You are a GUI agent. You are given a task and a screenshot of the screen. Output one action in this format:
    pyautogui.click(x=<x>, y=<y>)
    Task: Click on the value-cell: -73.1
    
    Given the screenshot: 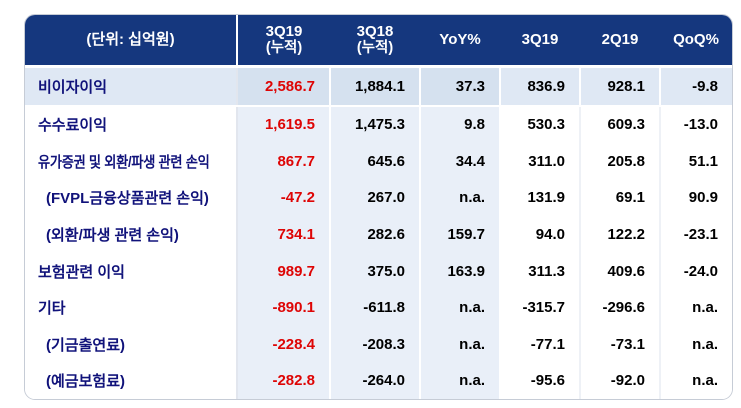 What is the action you would take?
    pyautogui.click(x=620, y=344)
    